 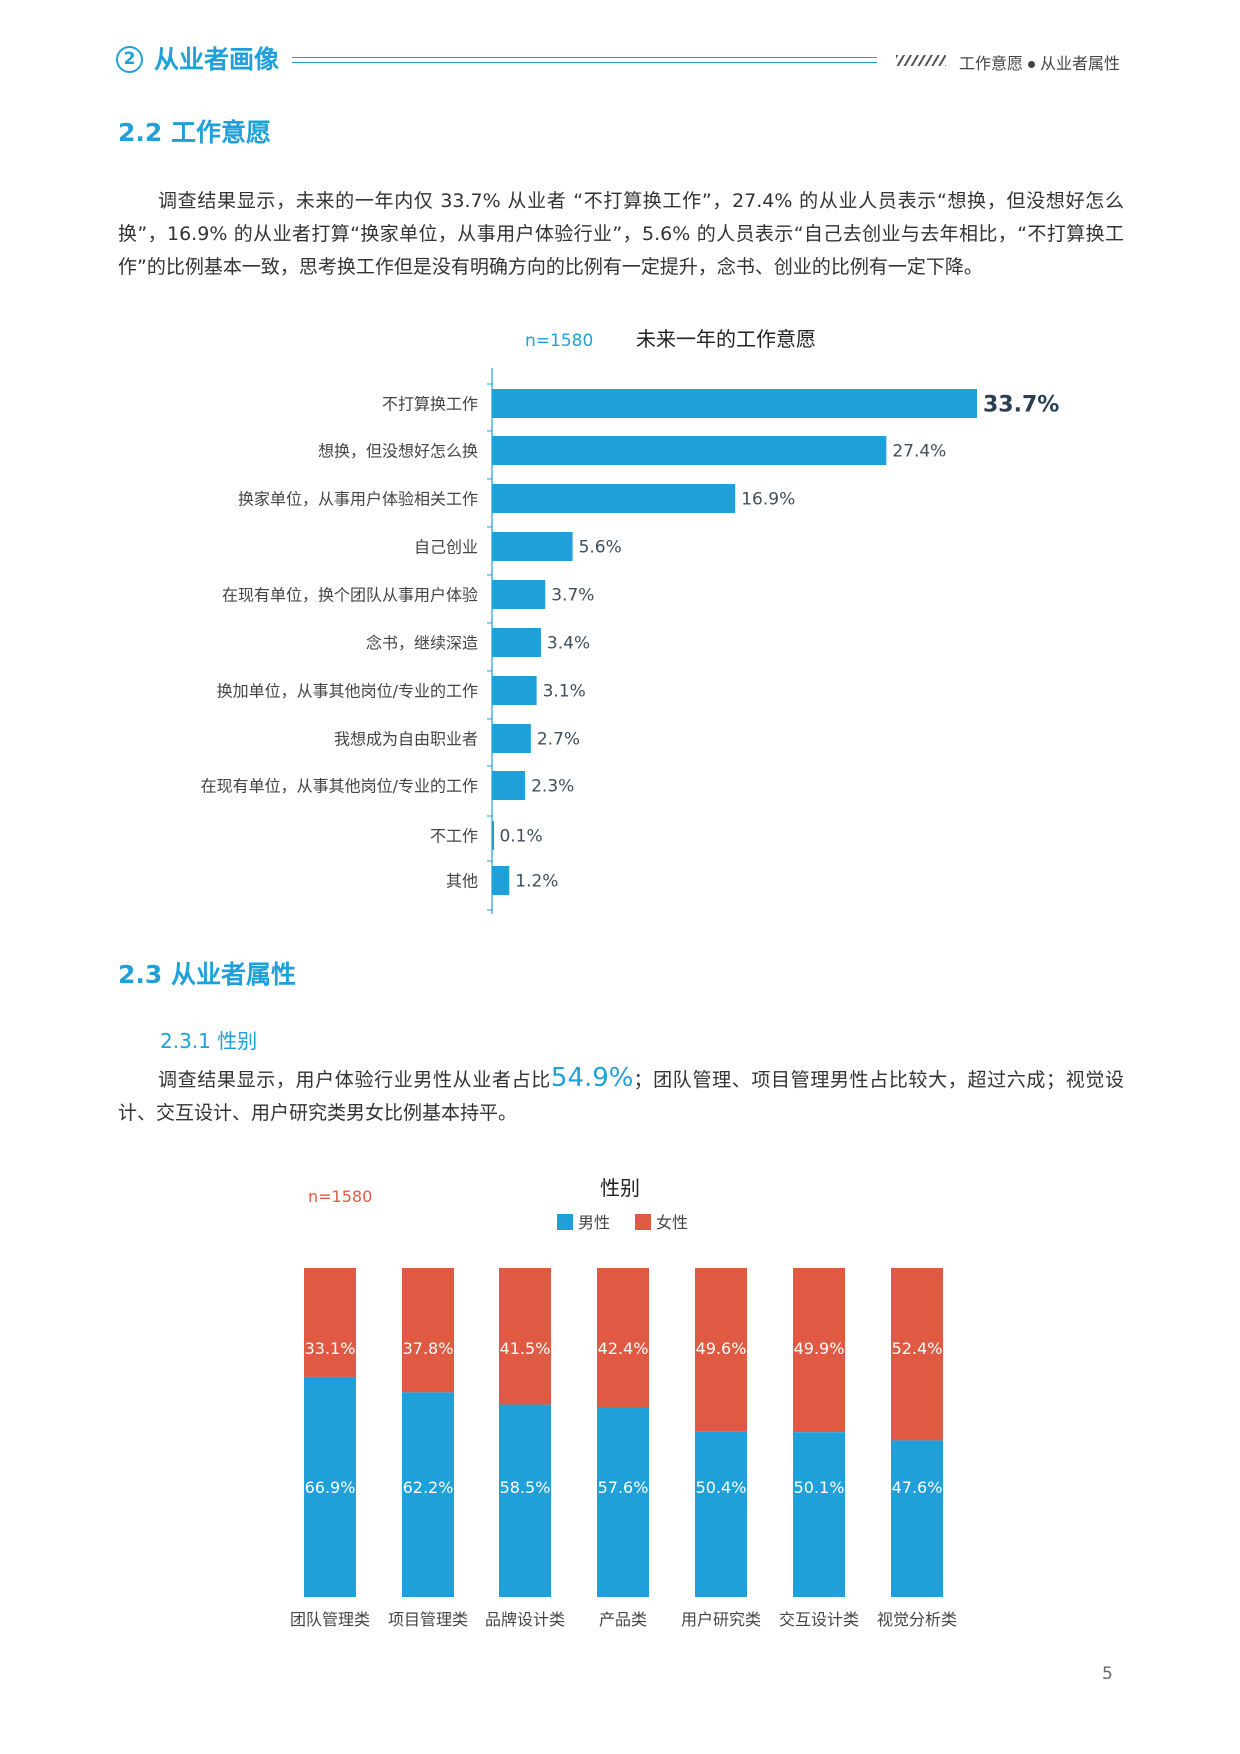 I want to click on chart2-category-label: 团队管理类, so click(x=330, y=1619).